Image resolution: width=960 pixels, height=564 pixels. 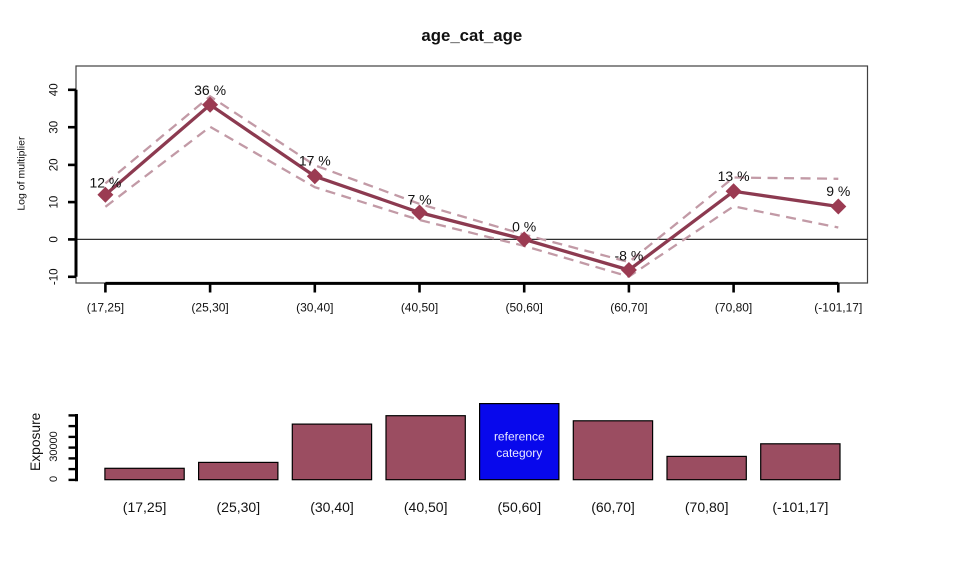 I want to click on svg-text: Log of multiplier, so click(x=22, y=173).